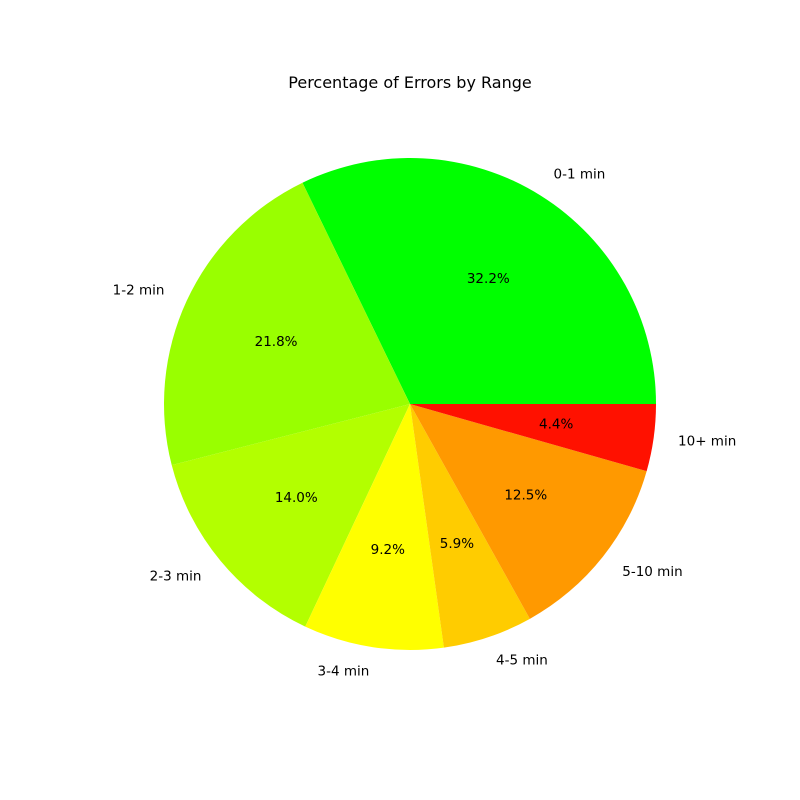  Describe the element at coordinates (139, 290) in the screenshot. I see `category-label-1-2-min: 1-2 min` at that location.